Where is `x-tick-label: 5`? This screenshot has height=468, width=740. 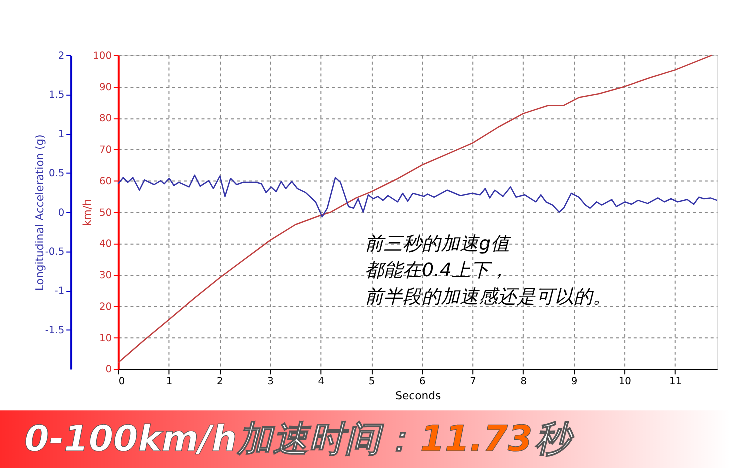
x-tick-label: 5 is located at coordinates (372, 382).